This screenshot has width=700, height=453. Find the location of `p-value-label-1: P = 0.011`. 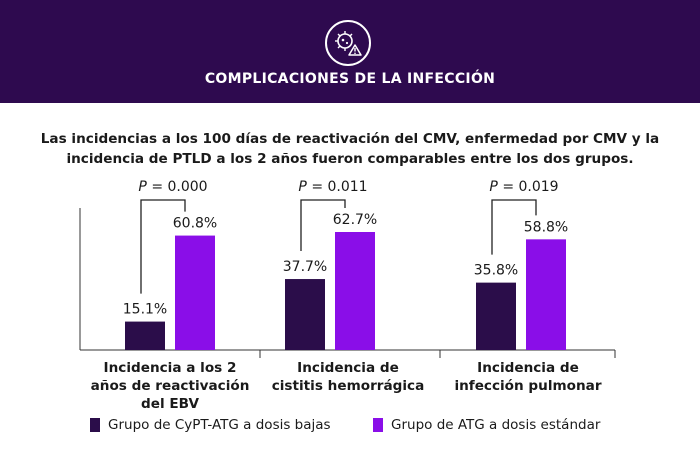

p-value-label-1: P = 0.011 is located at coordinates (332, 187).